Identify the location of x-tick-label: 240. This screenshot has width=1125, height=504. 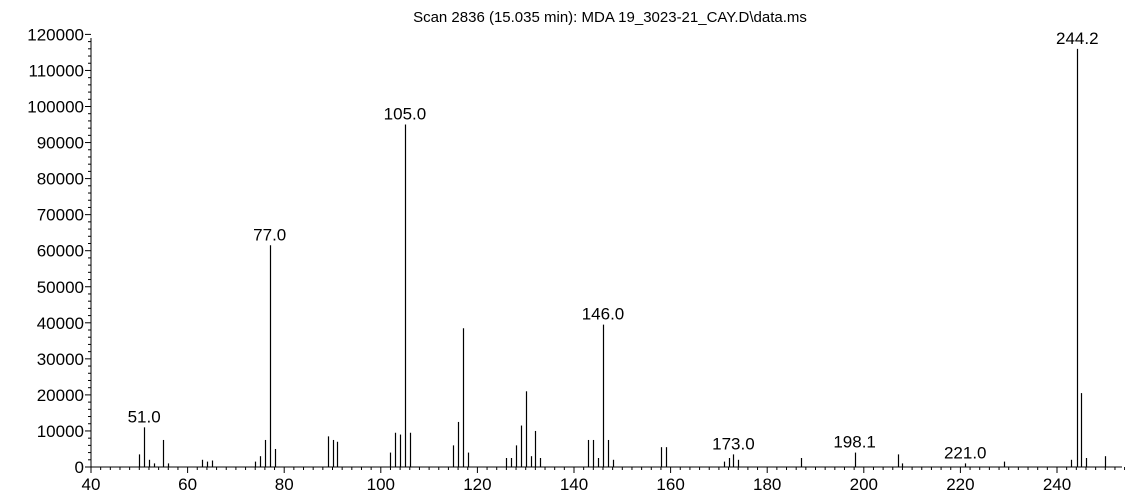
(1057, 484).